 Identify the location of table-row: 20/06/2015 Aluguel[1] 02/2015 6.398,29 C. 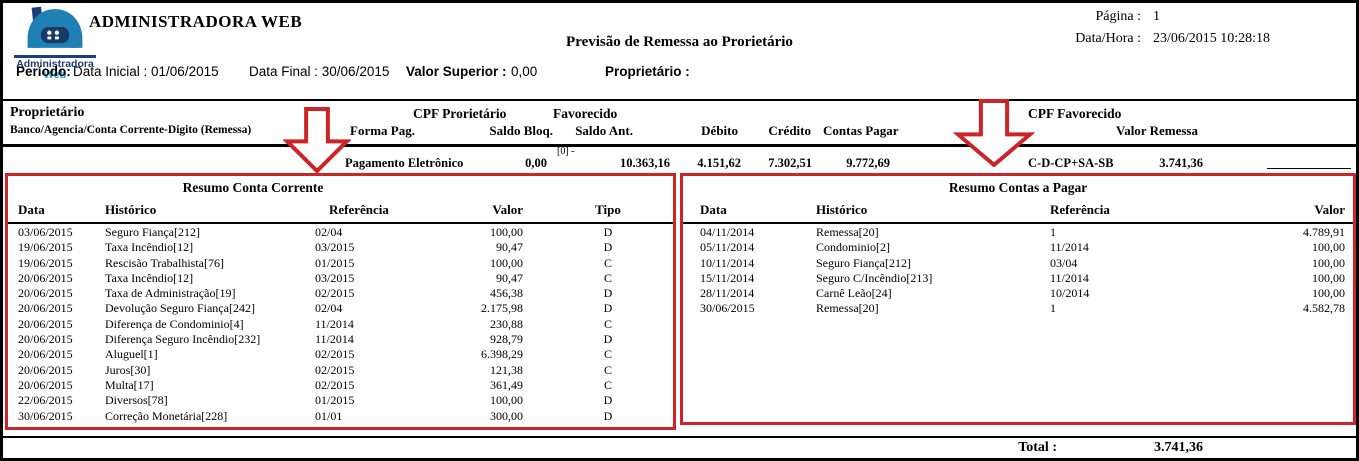
(340, 354).